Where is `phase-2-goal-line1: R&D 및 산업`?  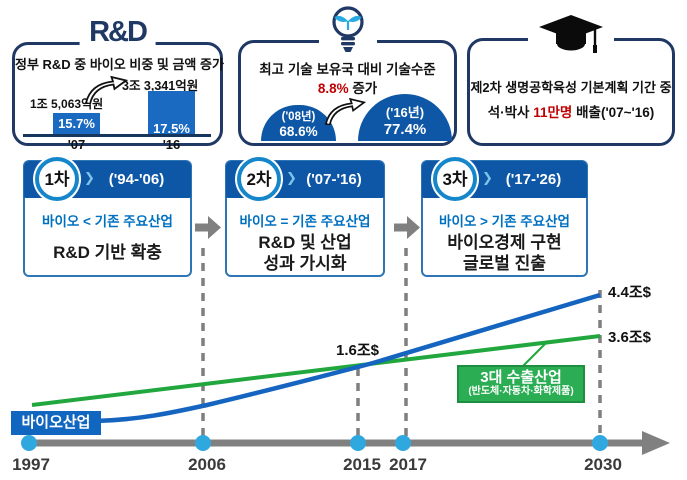 phase-2-goal-line1: R&D 및 산업 is located at coordinates (305, 242).